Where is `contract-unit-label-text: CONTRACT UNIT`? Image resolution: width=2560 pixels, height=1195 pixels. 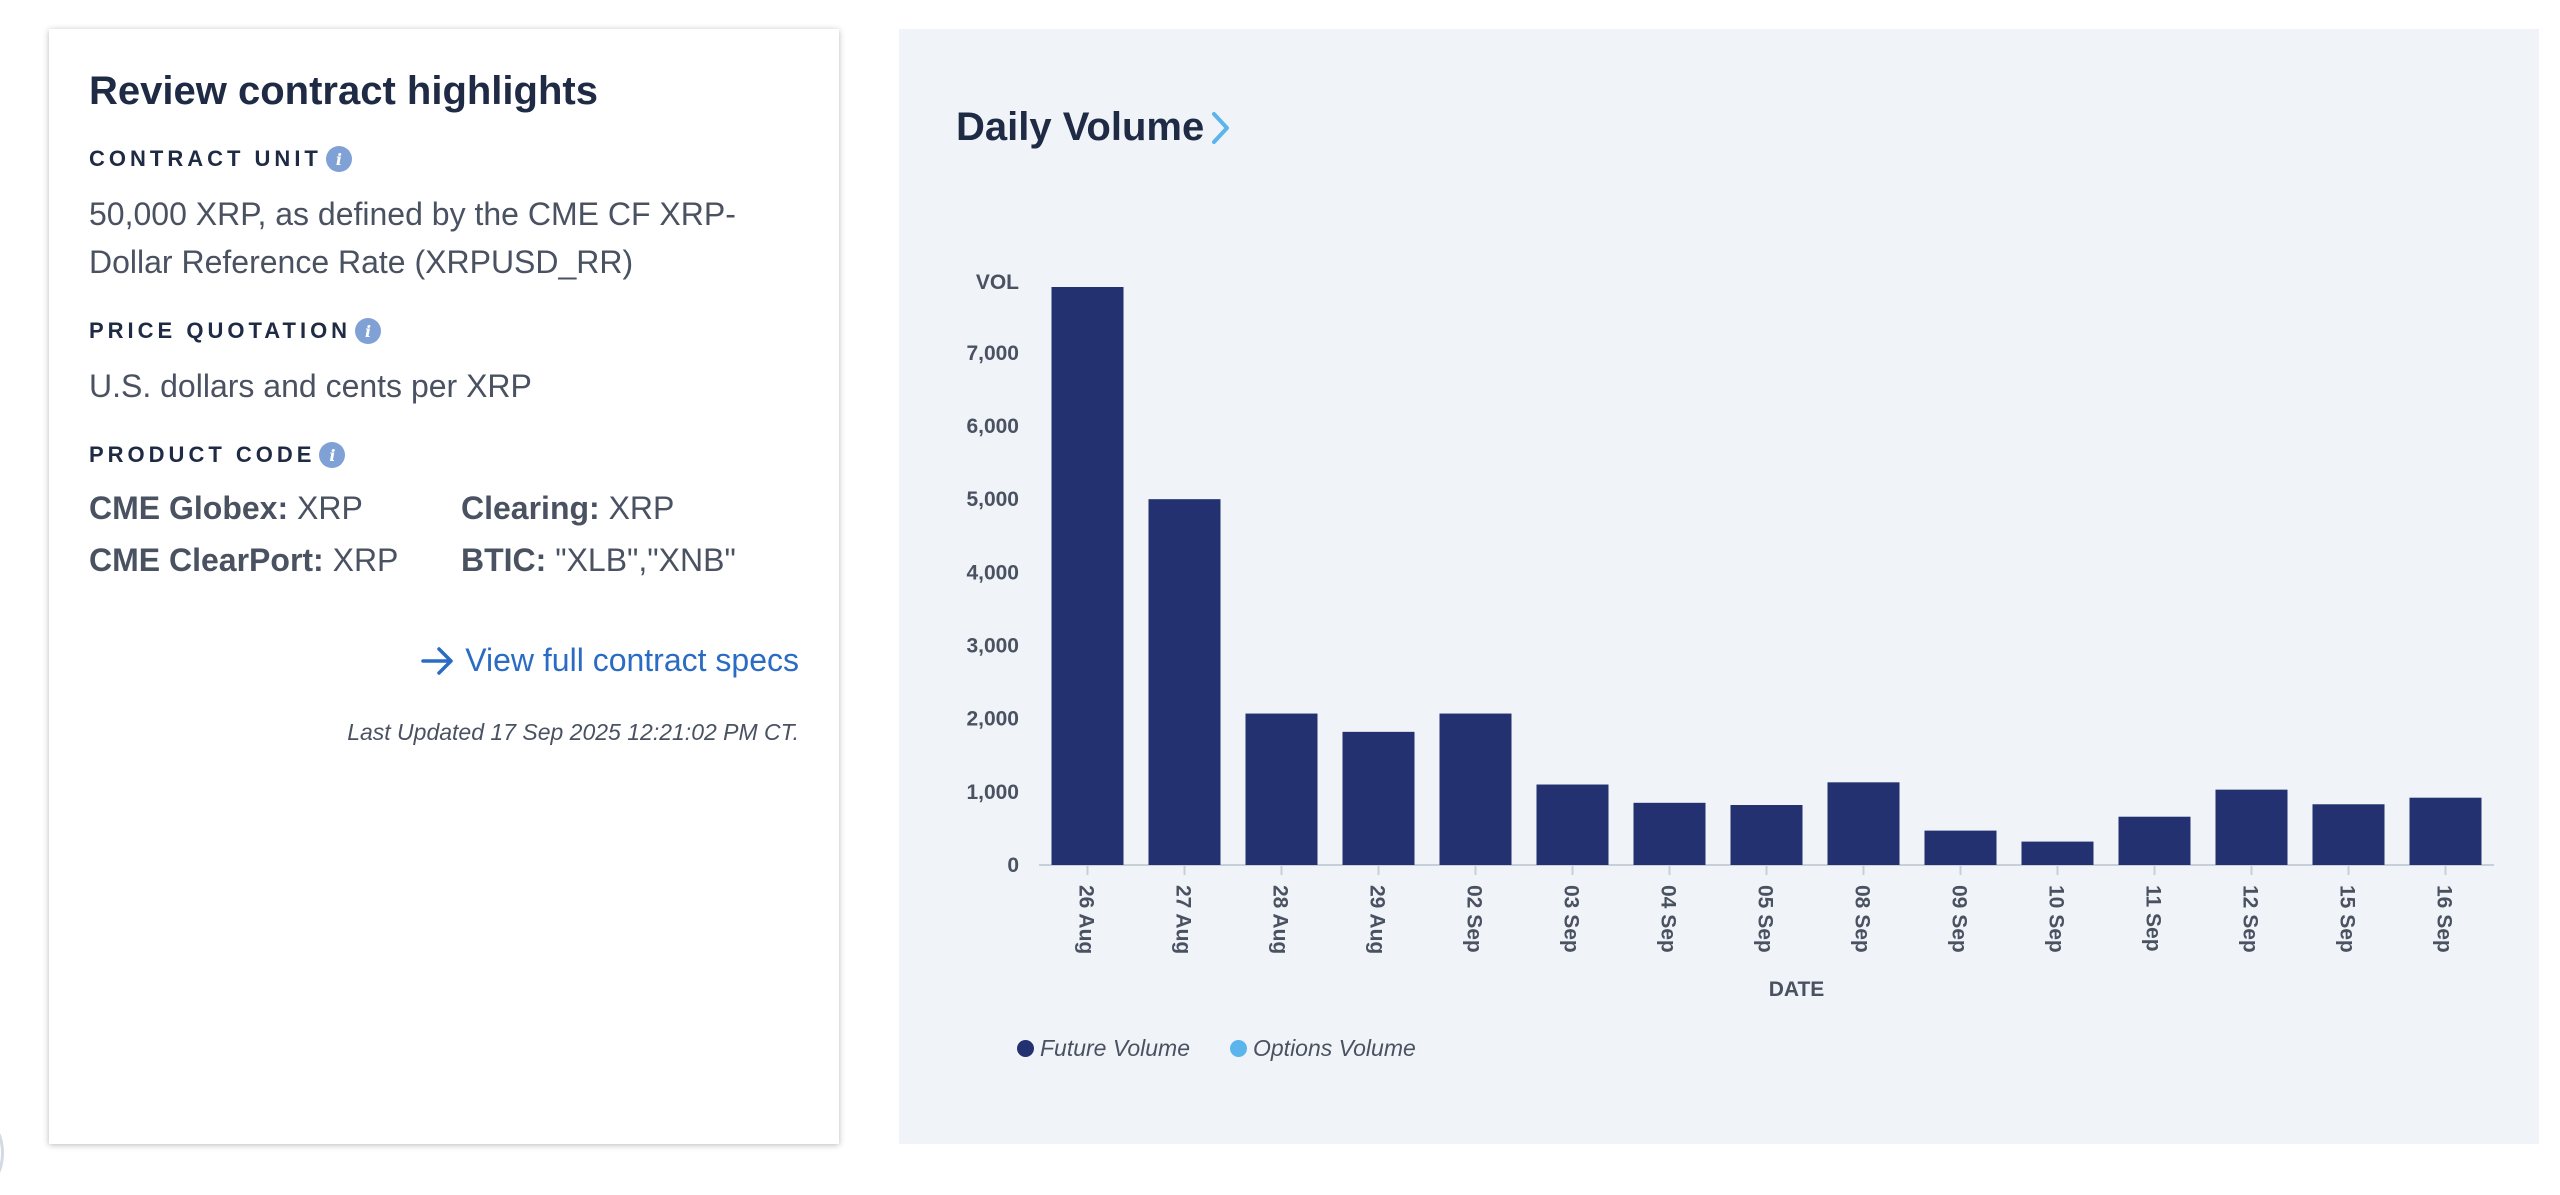 contract-unit-label-text: CONTRACT UNIT is located at coordinates (205, 158).